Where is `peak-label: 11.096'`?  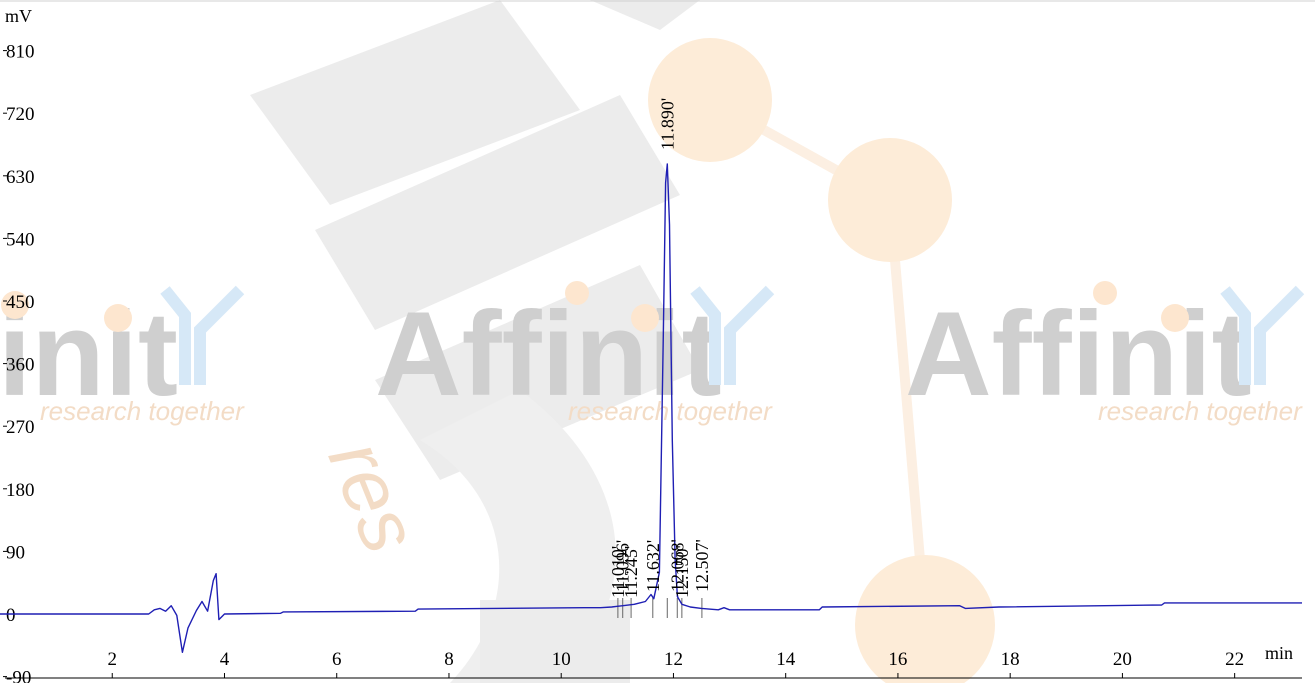
peak-label: 11.096' is located at coordinates (623, 566).